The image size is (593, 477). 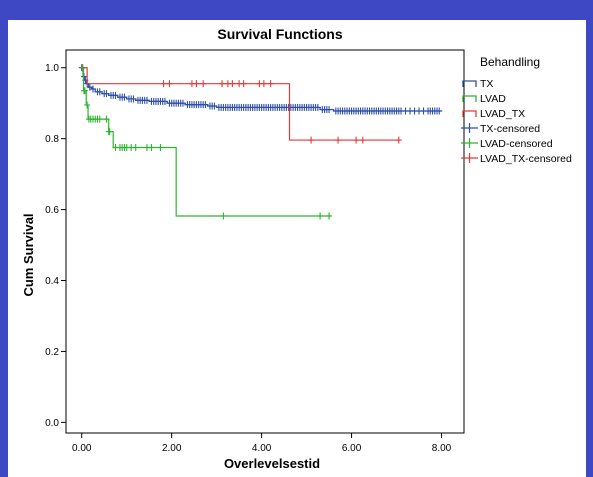 I want to click on legend-item: LVAD_TX, so click(x=493, y=114).